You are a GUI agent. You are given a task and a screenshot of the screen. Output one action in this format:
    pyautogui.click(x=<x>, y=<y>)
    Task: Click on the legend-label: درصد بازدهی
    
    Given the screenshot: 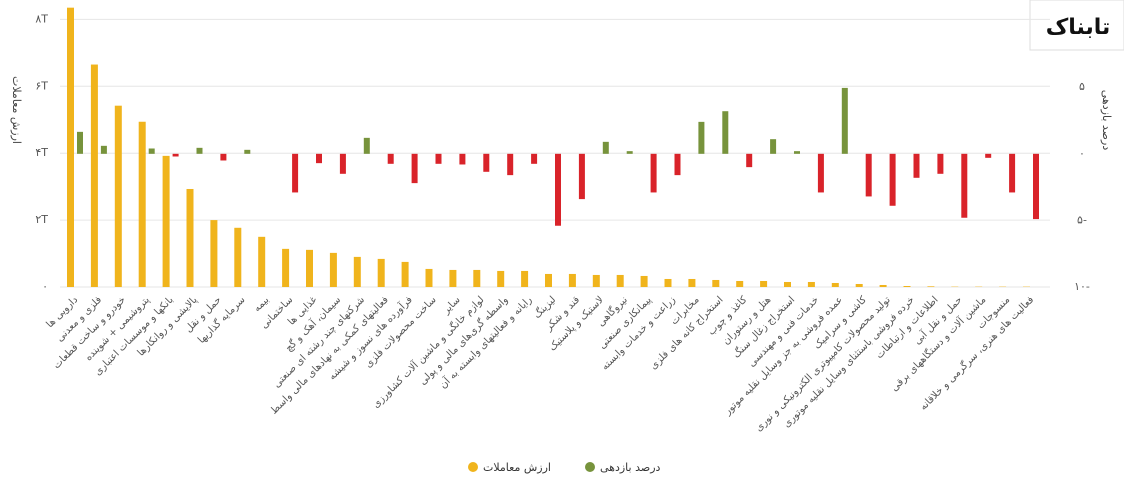 What is the action you would take?
    pyautogui.click(x=630, y=467)
    